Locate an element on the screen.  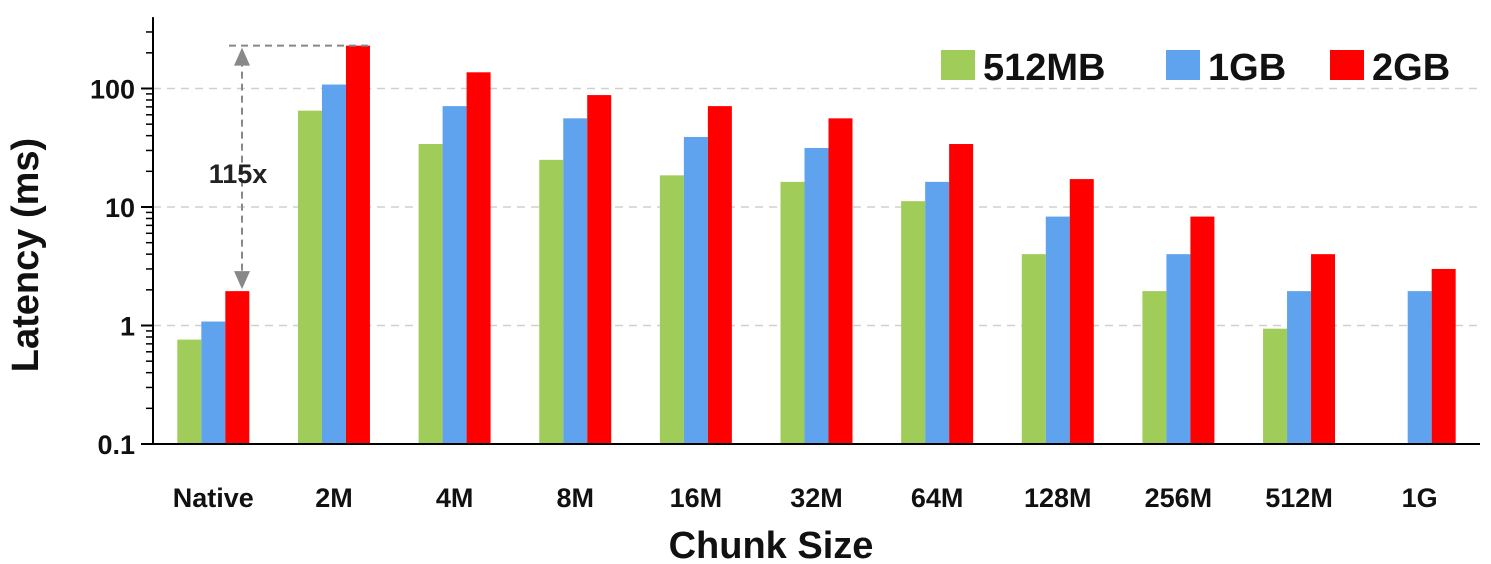
x-tick-label: 256M is located at coordinates (1179, 498).